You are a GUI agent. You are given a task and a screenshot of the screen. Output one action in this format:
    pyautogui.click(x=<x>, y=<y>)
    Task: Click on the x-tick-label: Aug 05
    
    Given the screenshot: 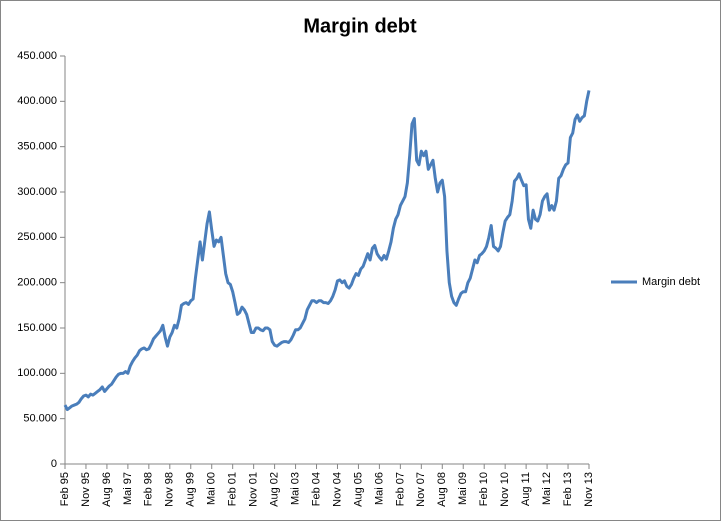 What is the action you would take?
    pyautogui.click(x=358, y=489)
    